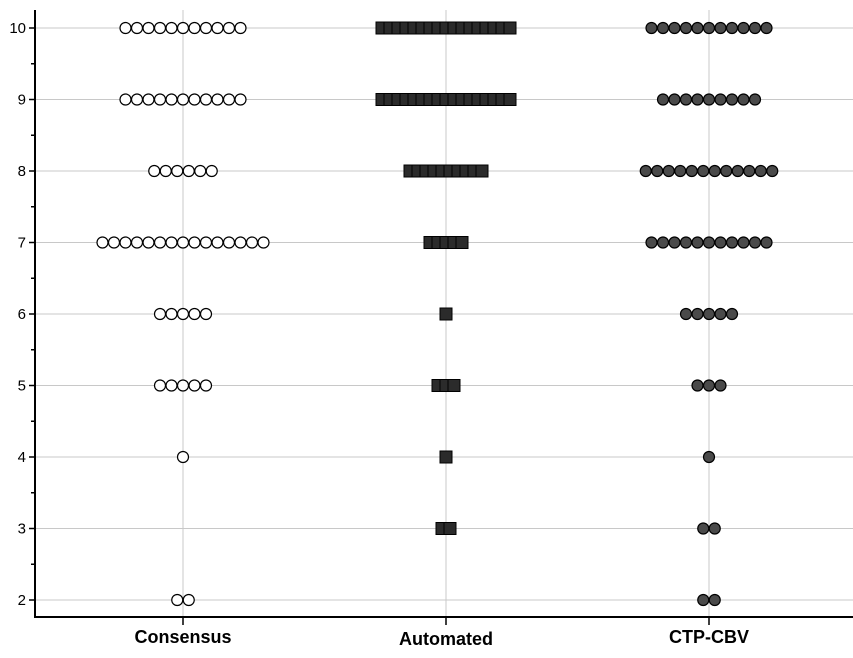 This screenshot has width=853, height=658. What do you see at coordinates (22, 243) in the screenshot?
I see `y-tick-label: 7` at bounding box center [22, 243].